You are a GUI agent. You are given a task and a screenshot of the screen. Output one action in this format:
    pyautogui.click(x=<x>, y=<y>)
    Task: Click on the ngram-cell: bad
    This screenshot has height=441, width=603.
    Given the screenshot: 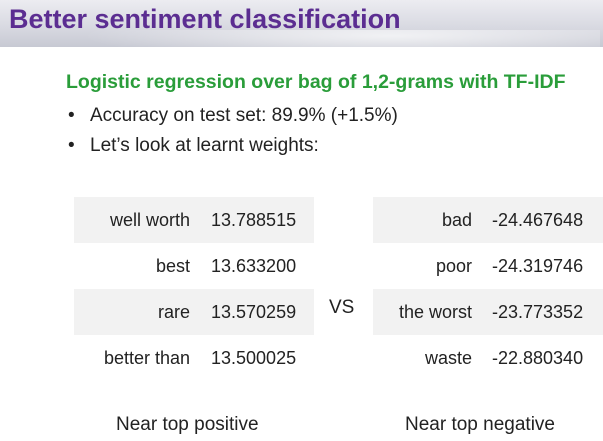 What is the action you would take?
    pyautogui.click(x=456, y=220)
    